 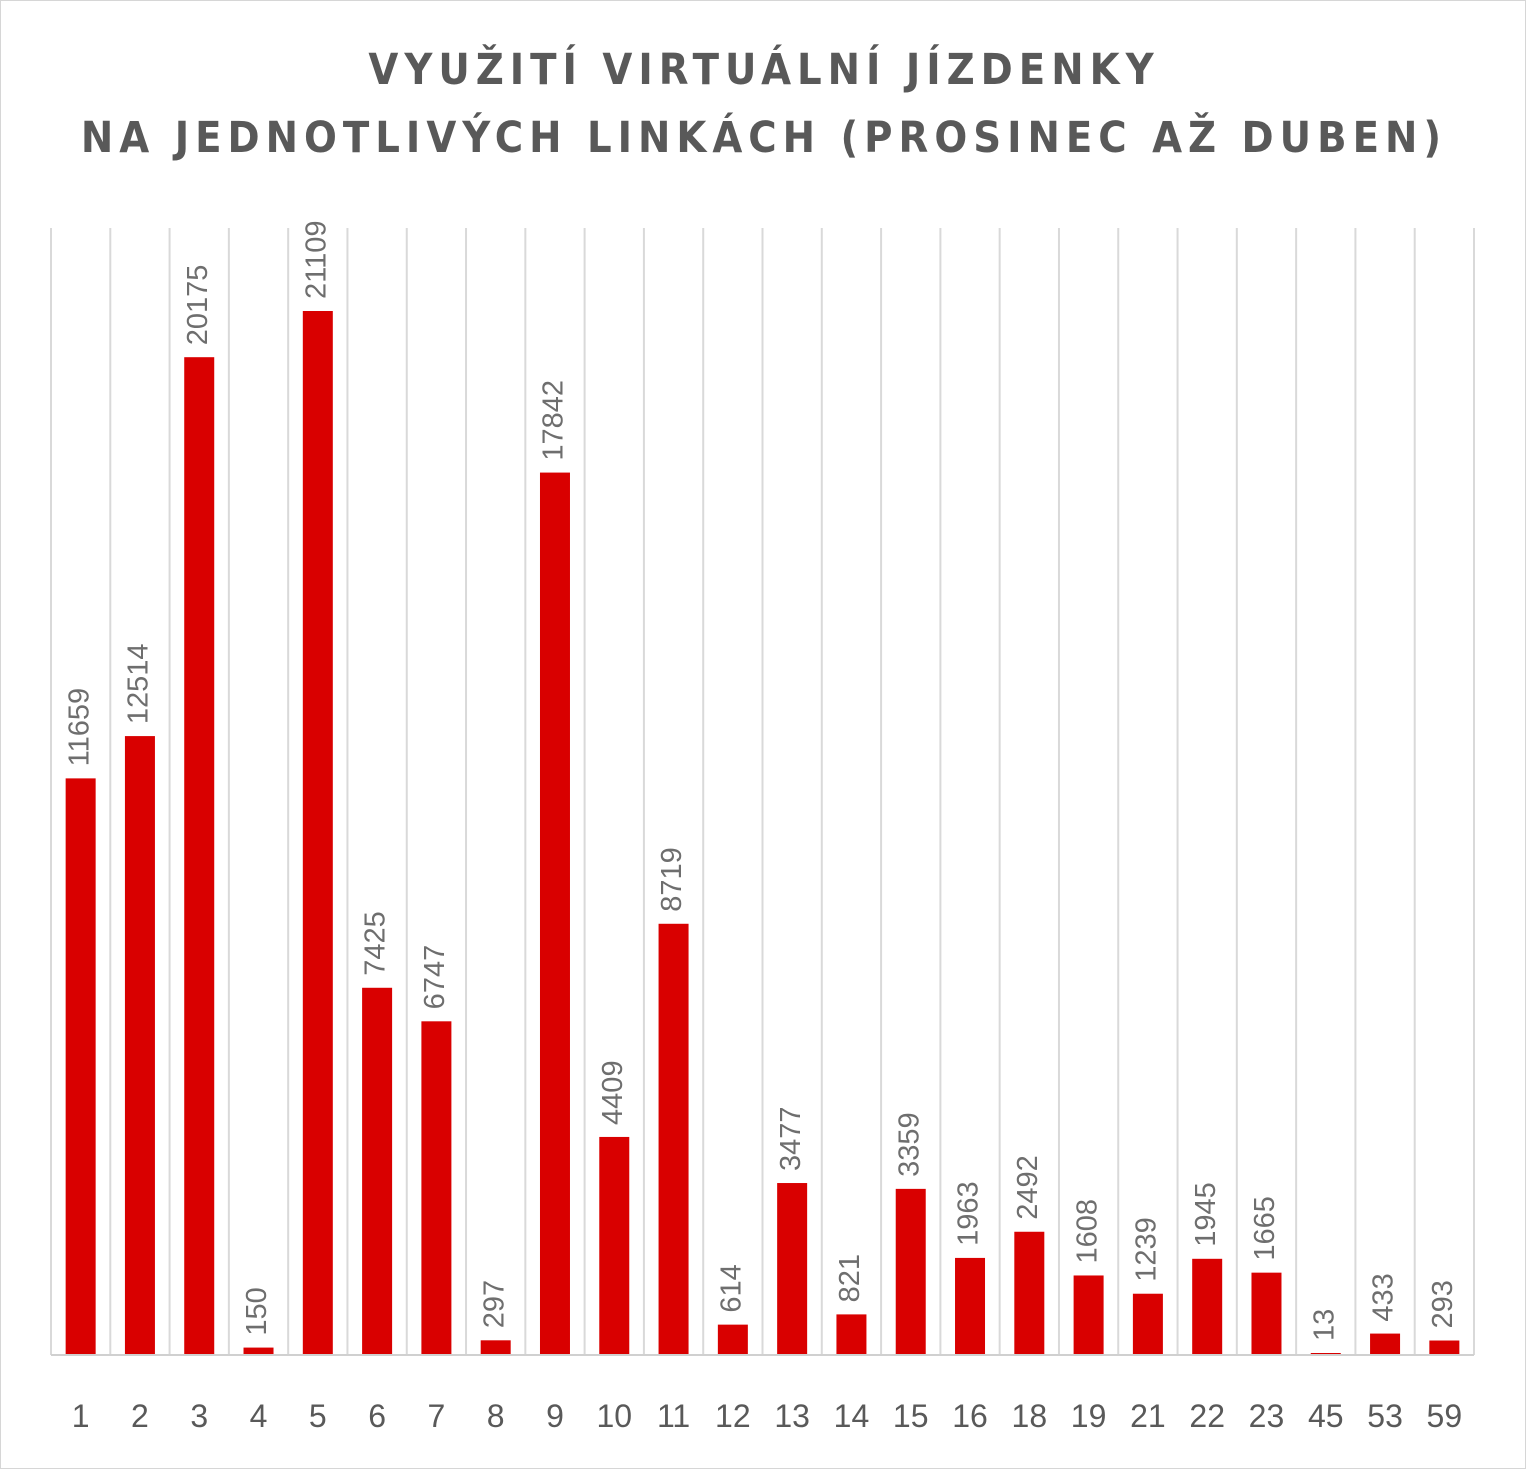 What do you see at coordinates (1445, 1416) in the screenshot?
I see `x-tick-label-59: 59` at bounding box center [1445, 1416].